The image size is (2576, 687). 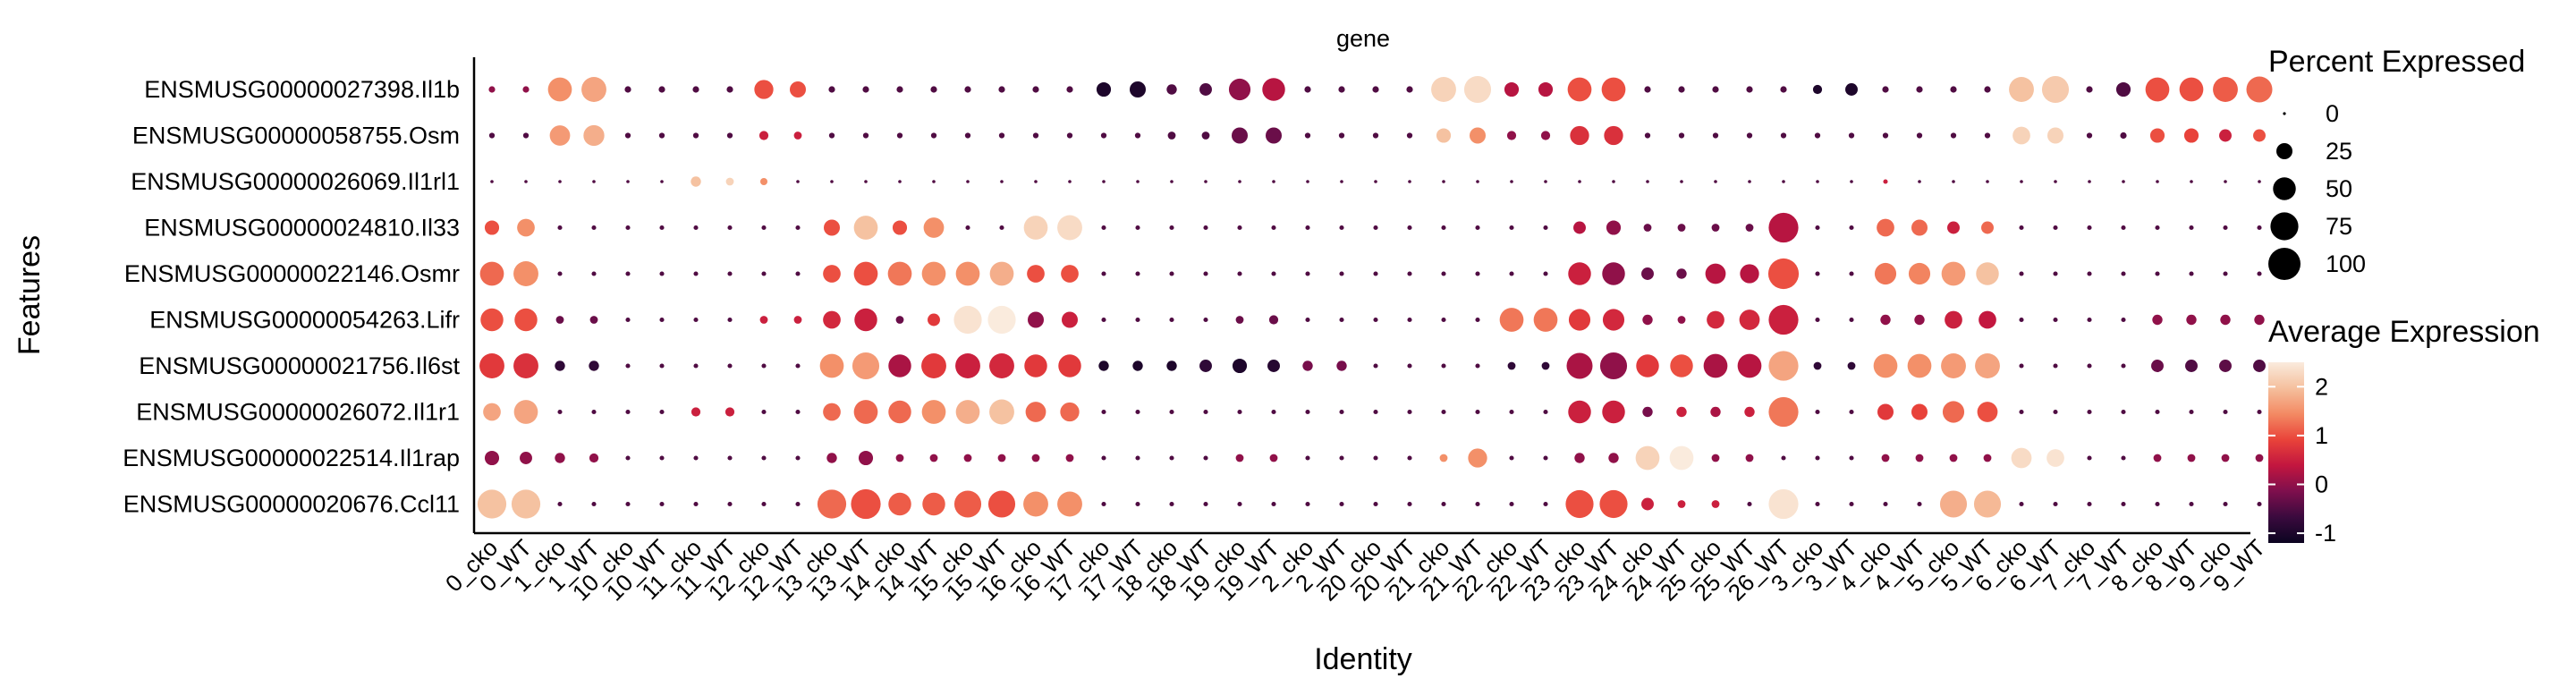 What do you see at coordinates (291, 458) in the screenshot?
I see `y-tick-label: ENSMUSG00000022514.Il1rap` at bounding box center [291, 458].